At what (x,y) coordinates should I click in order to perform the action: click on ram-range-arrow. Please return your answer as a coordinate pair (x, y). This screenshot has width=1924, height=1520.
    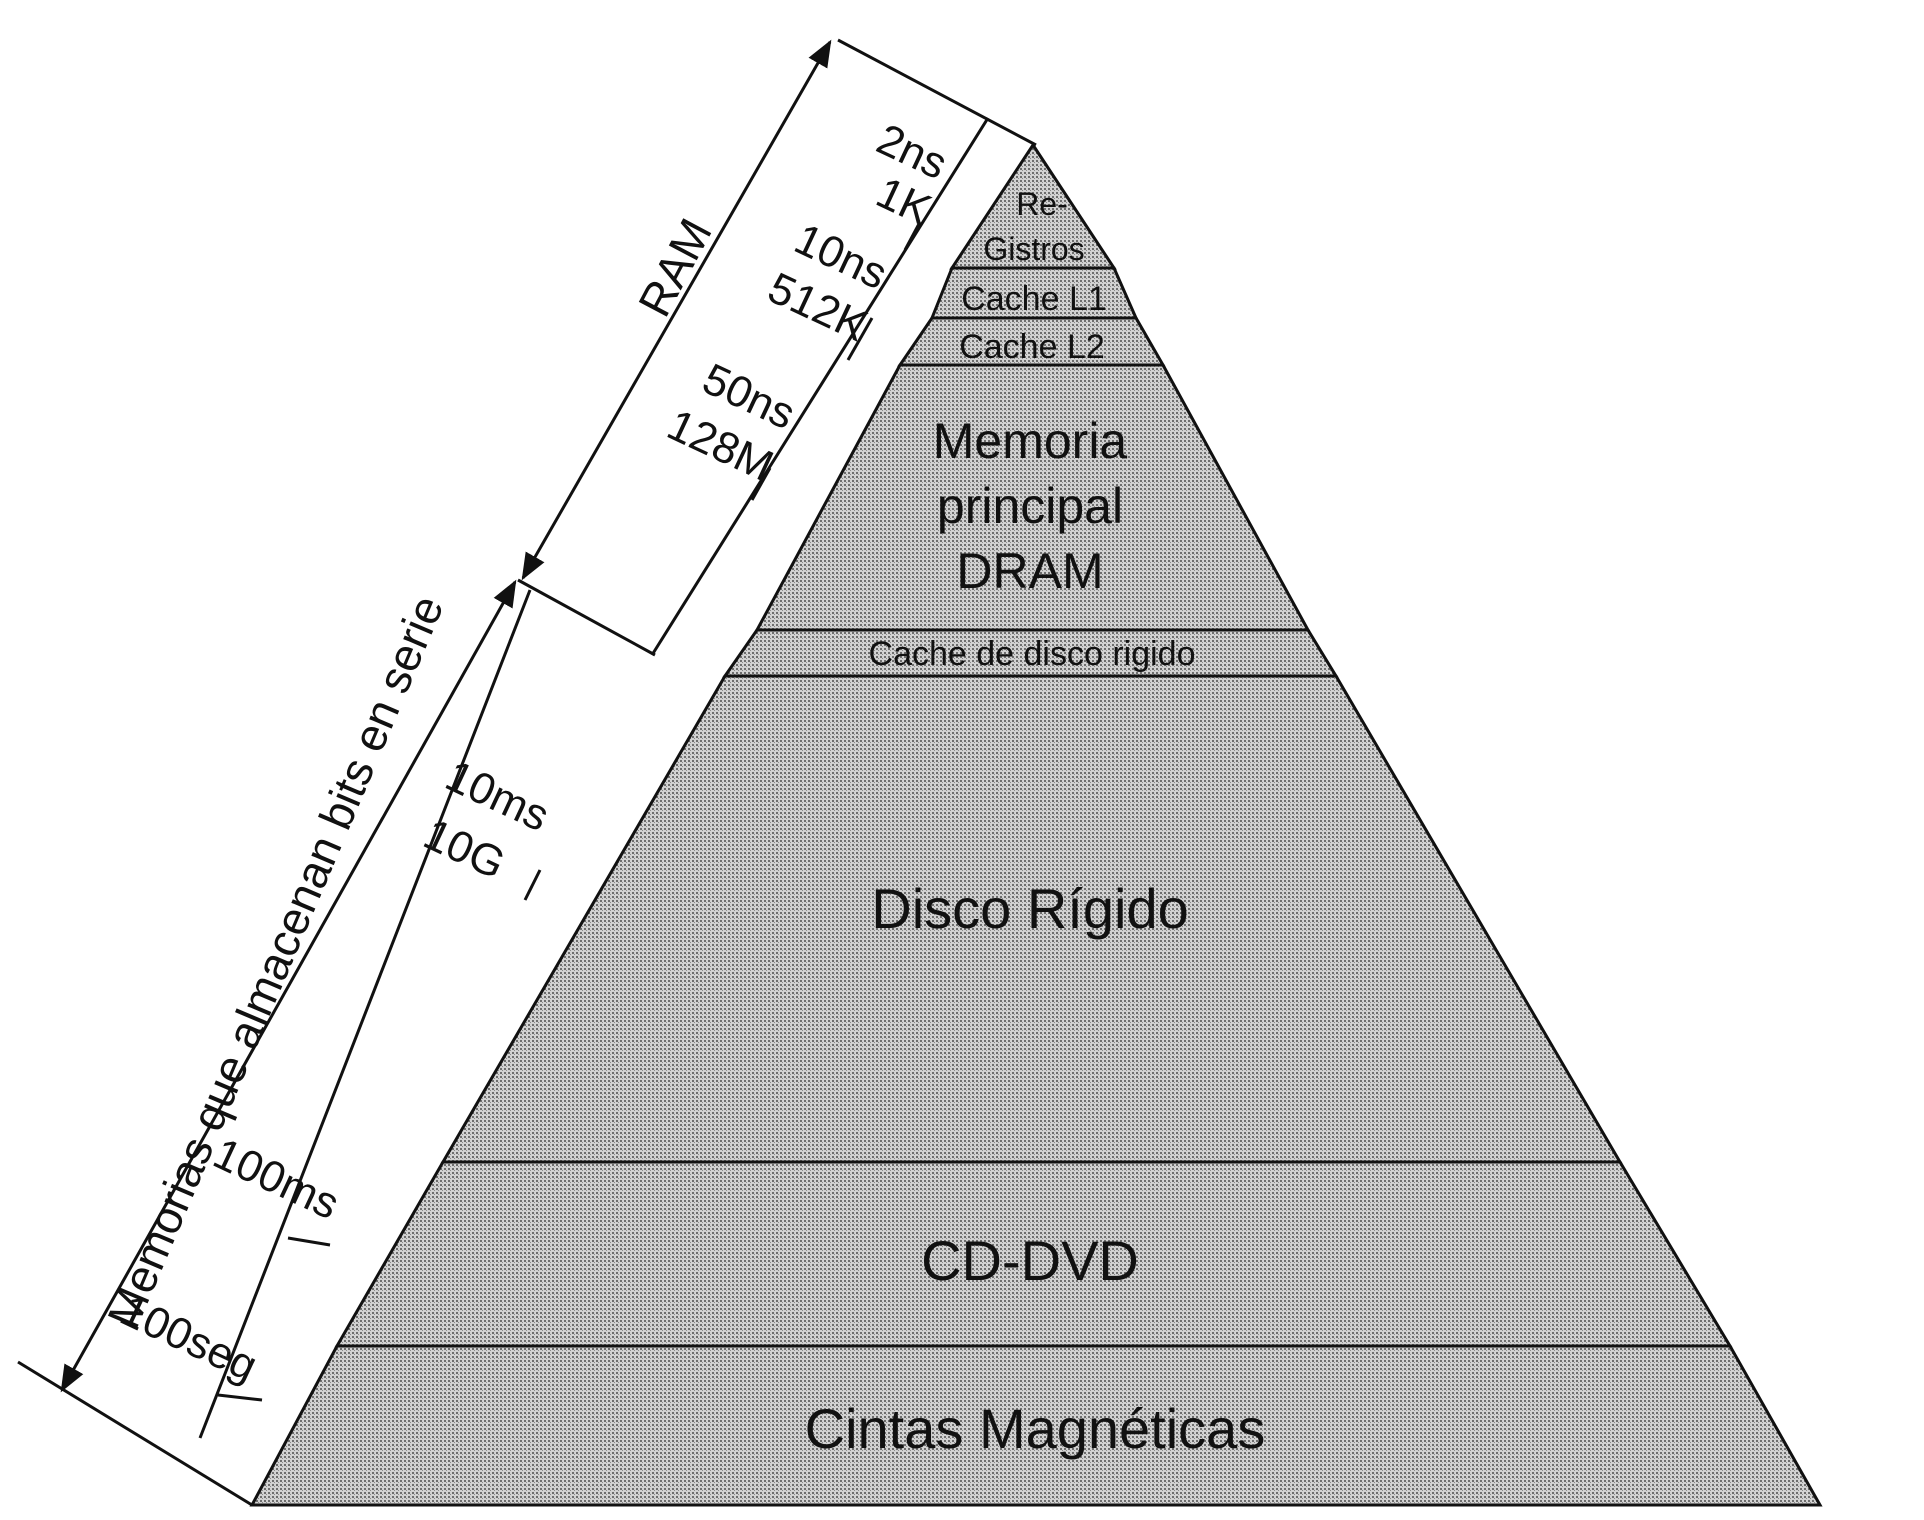
    Looking at the image, I should click on (676, 310).